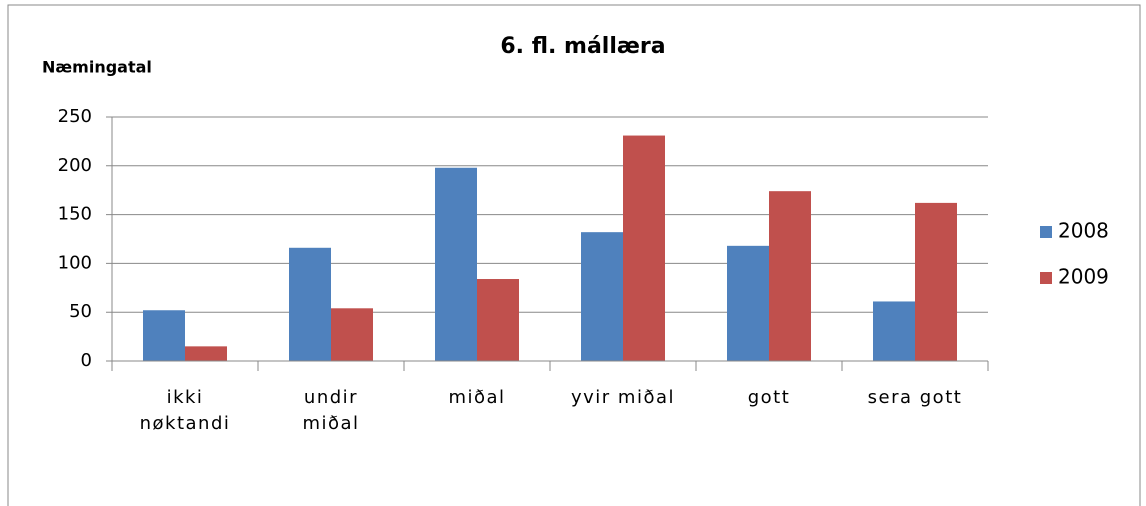 This screenshot has height=506, width=1146. What do you see at coordinates (1083, 231) in the screenshot?
I see `legend-label: 2008` at bounding box center [1083, 231].